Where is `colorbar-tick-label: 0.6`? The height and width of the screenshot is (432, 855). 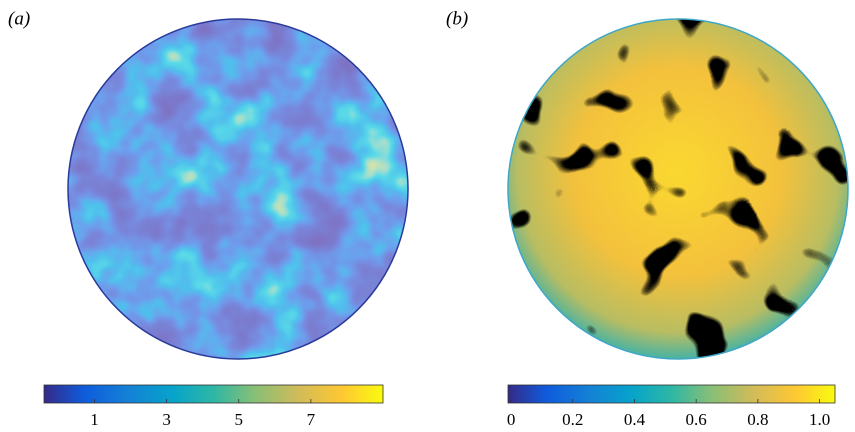 colorbar-tick-label: 0.6 is located at coordinates (696, 419).